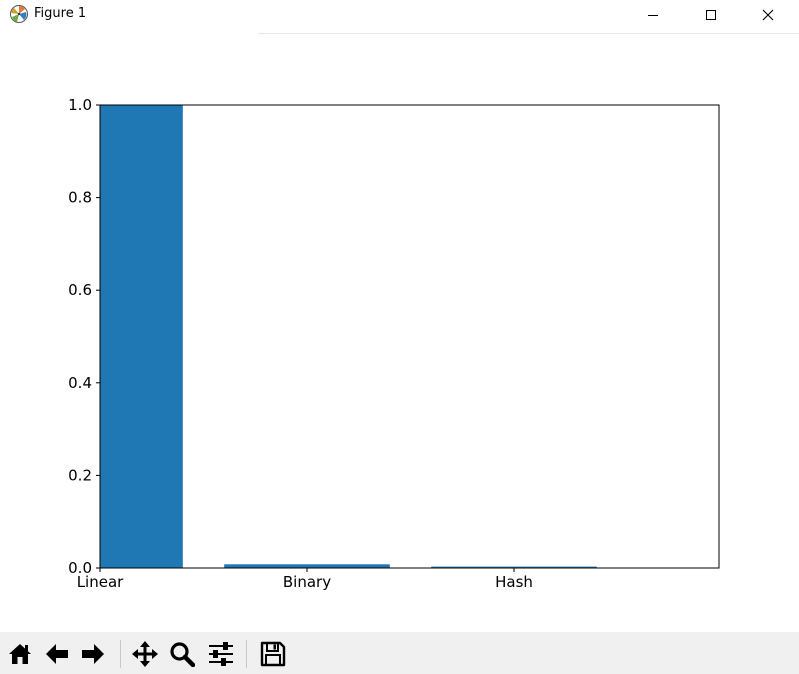 This screenshot has height=674, width=799. I want to click on home-button, so click(20, 654).